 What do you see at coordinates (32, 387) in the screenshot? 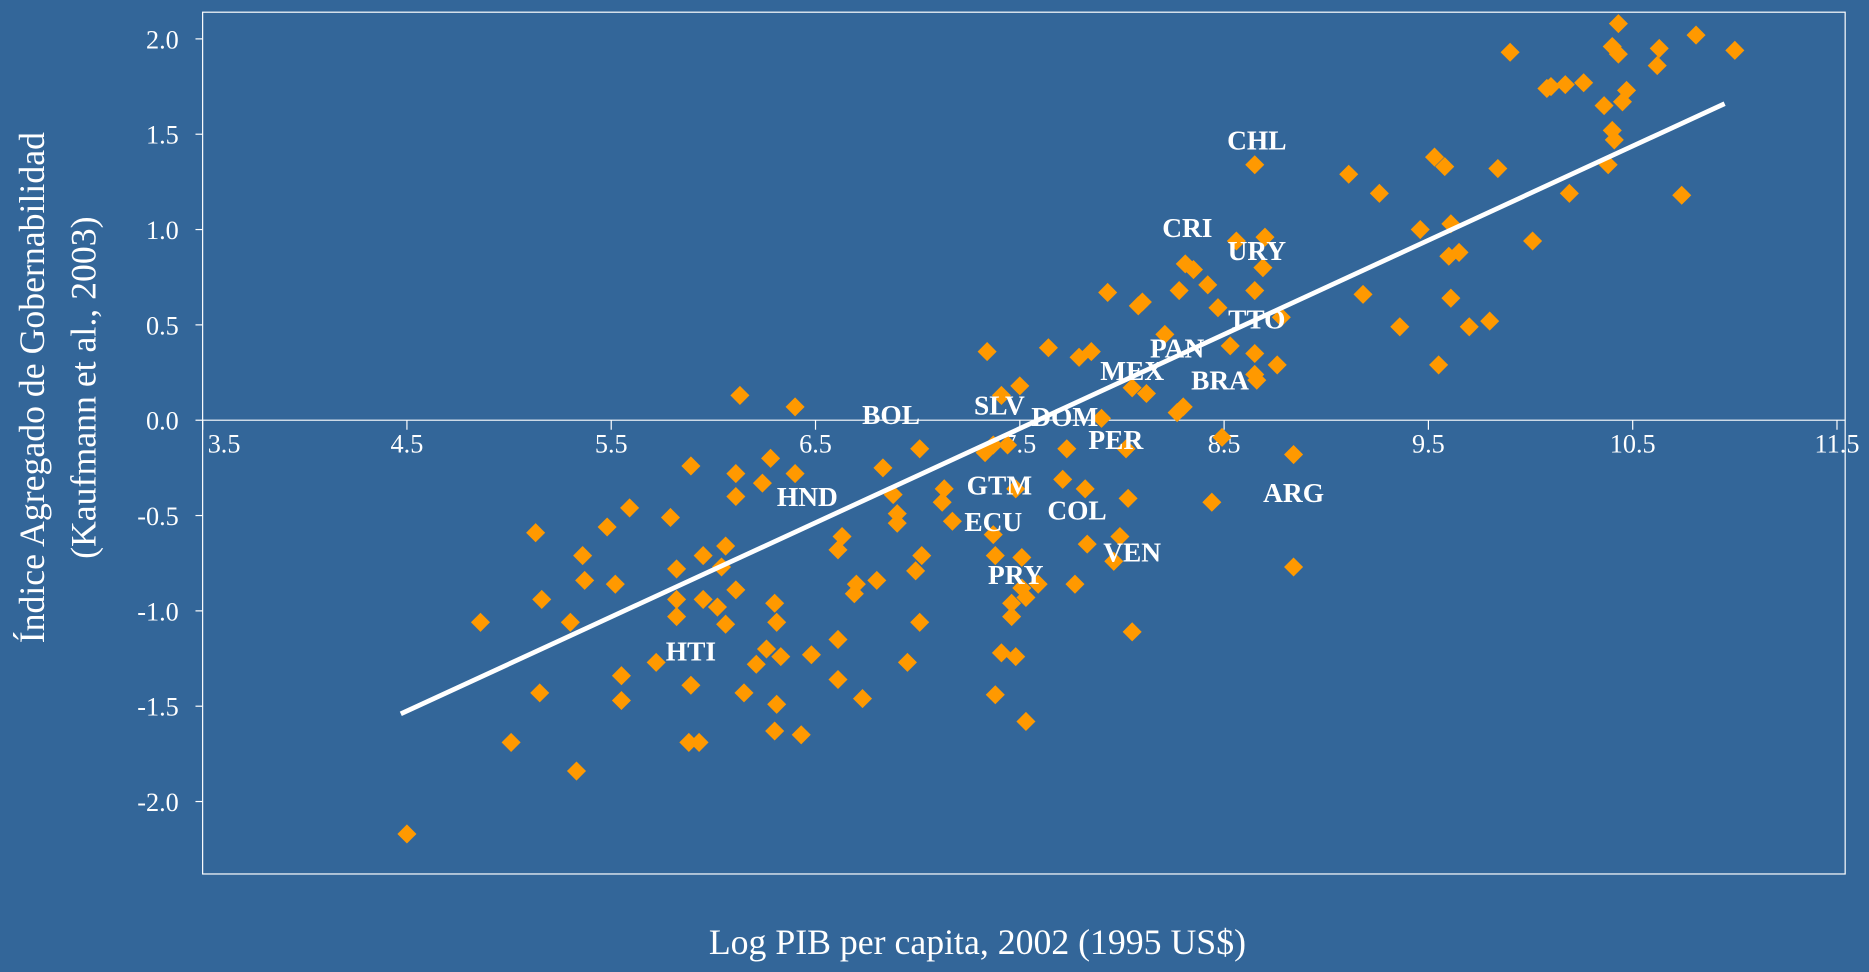
I see `y-axis-title: Índice Agregado de Gobernabilidad` at bounding box center [32, 387].